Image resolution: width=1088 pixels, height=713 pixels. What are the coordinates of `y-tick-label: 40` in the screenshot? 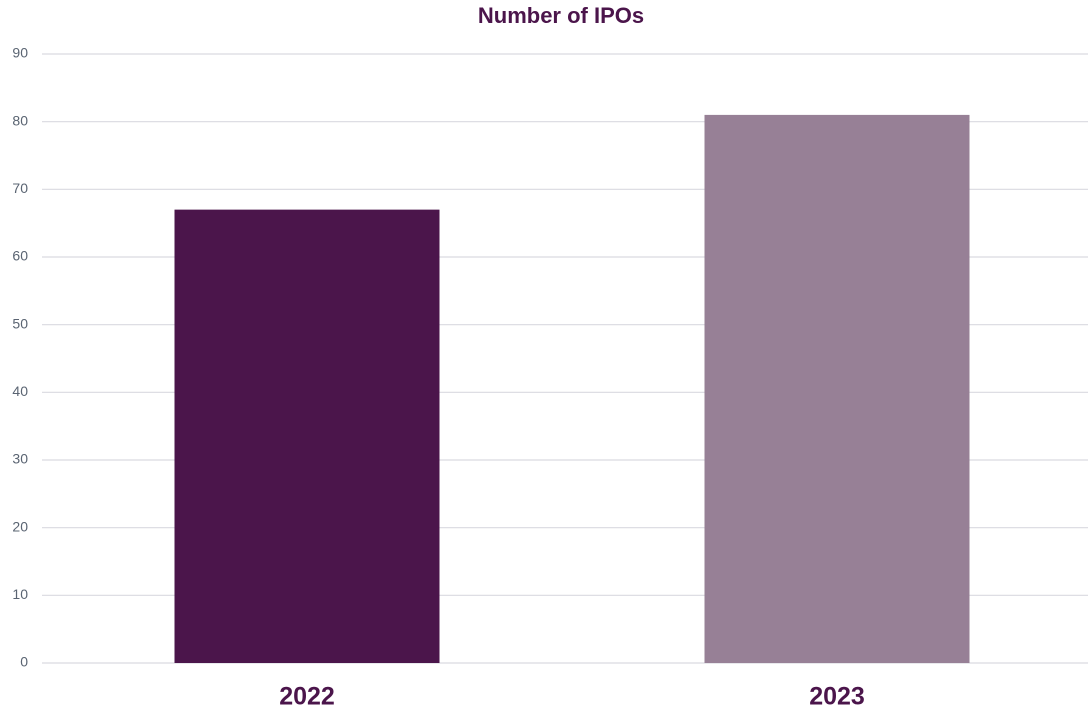 It's located at (20, 391).